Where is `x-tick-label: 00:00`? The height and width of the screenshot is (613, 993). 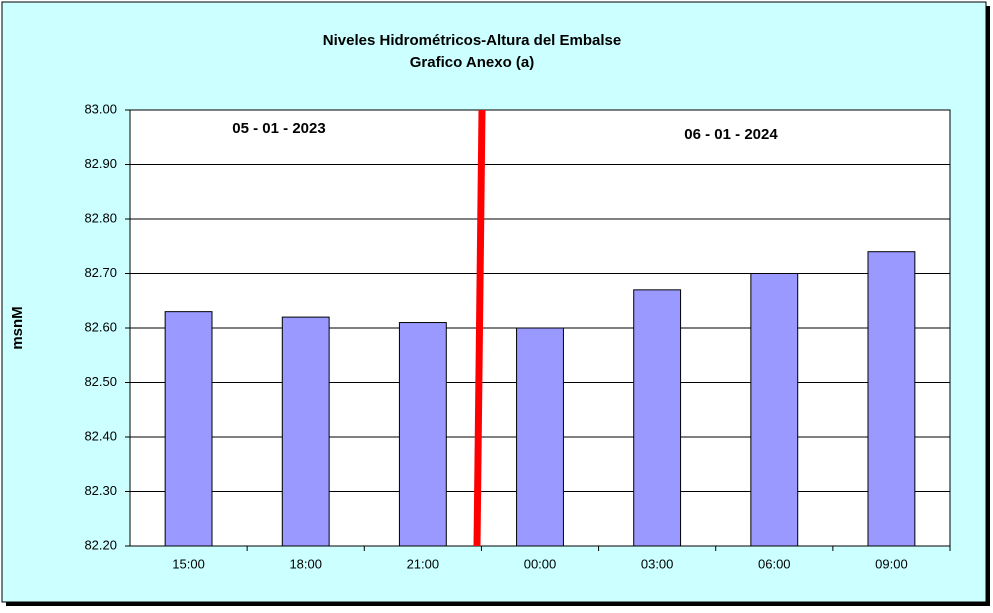
x-tick-label: 00:00 is located at coordinates (540, 563).